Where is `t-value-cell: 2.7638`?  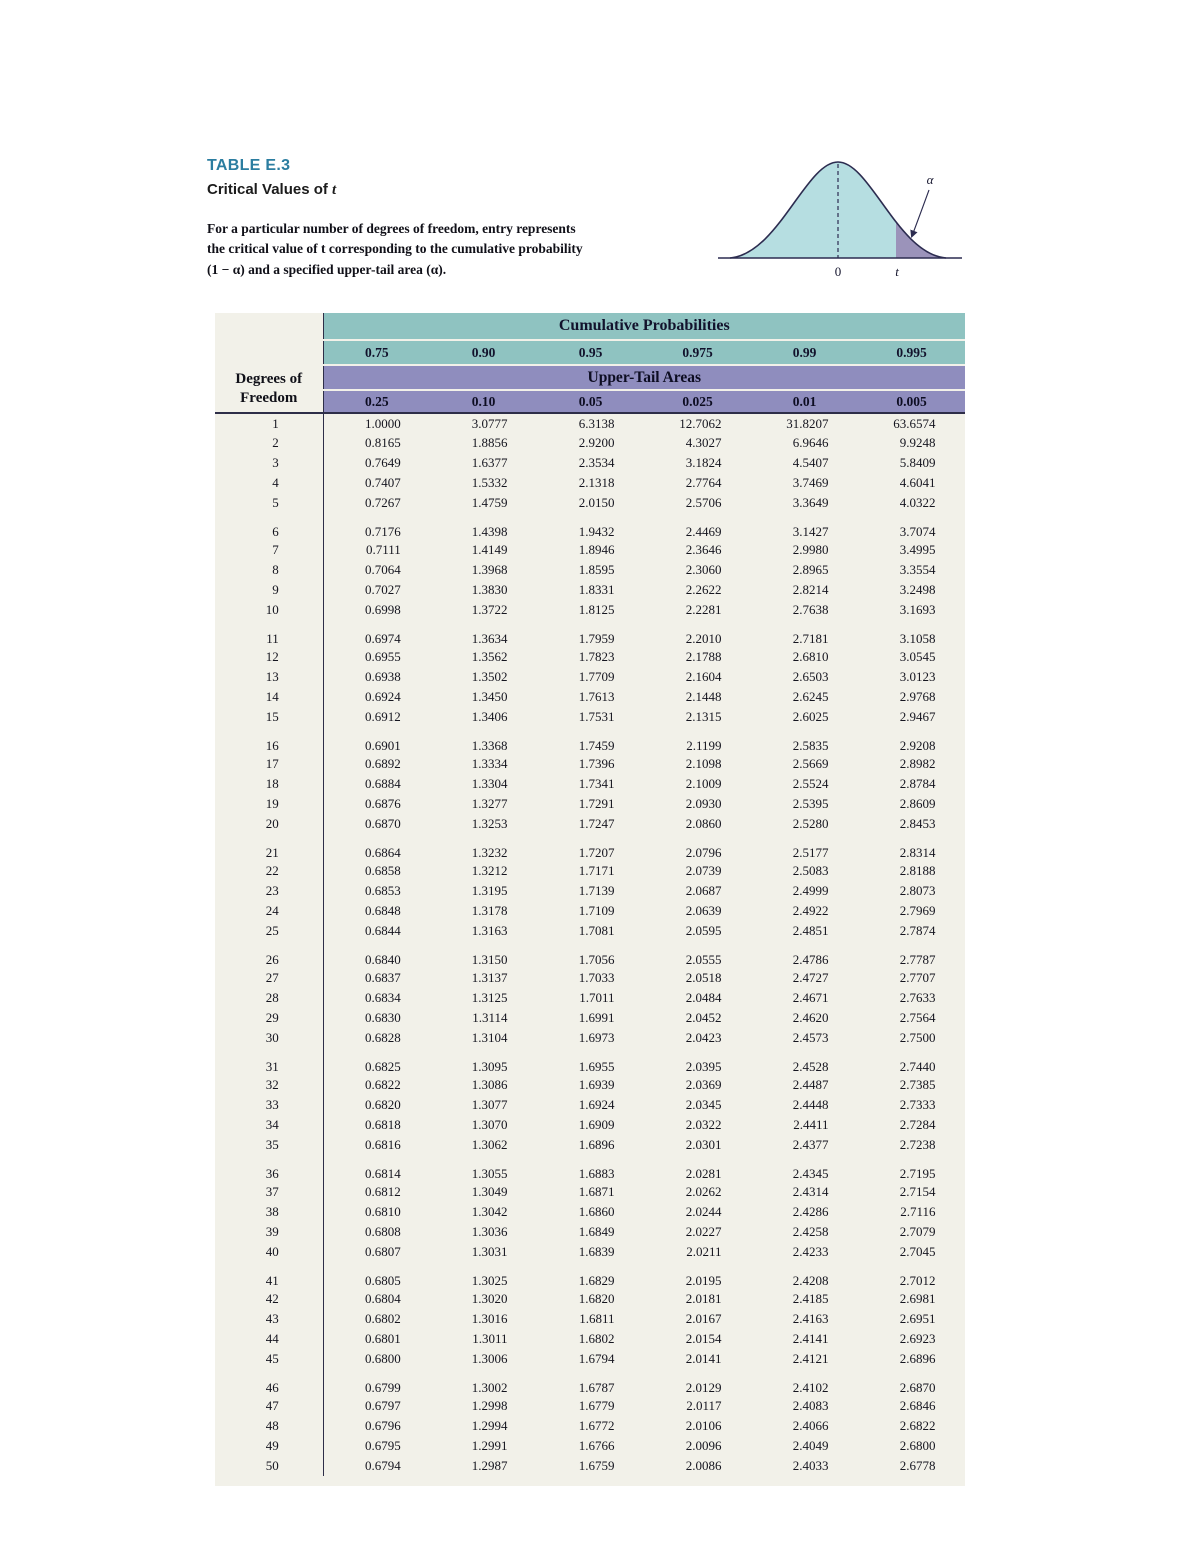 t-value-cell: 2.7638 is located at coordinates (810, 609).